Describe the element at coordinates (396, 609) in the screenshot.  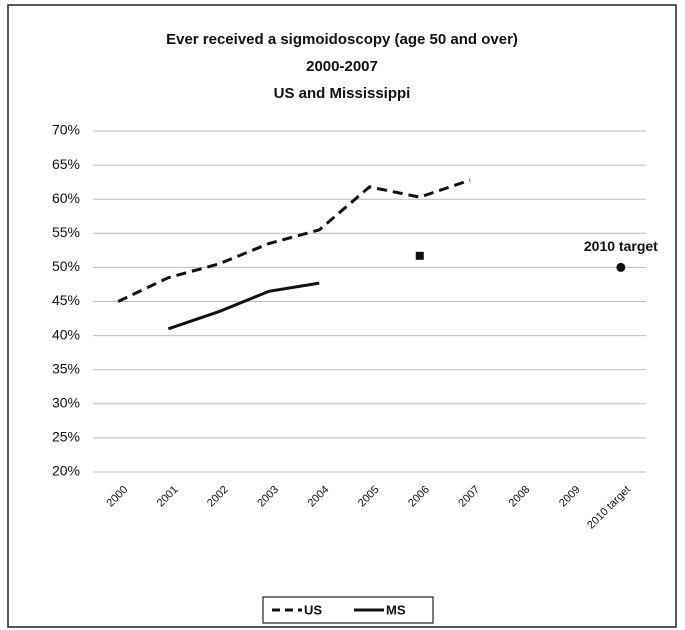
I see `legend-label: MS` at that location.